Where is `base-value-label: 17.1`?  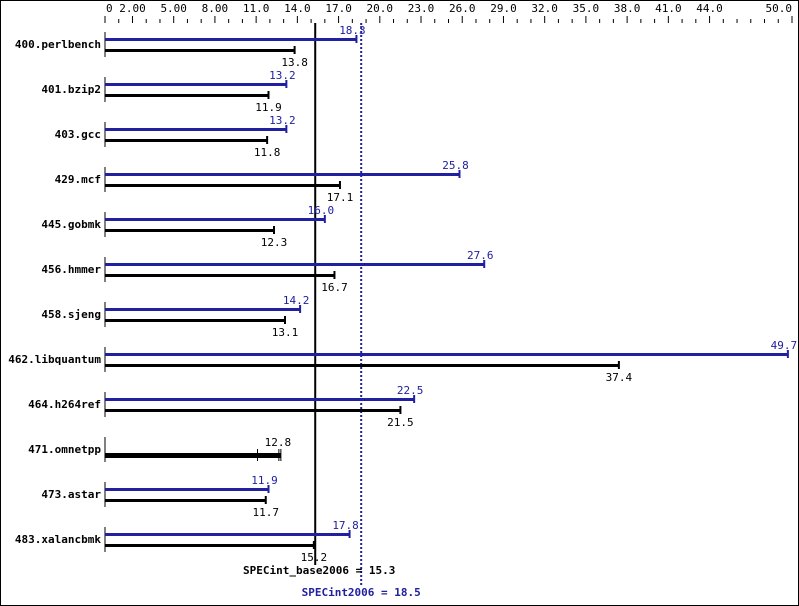 base-value-label: 17.1 is located at coordinates (340, 197).